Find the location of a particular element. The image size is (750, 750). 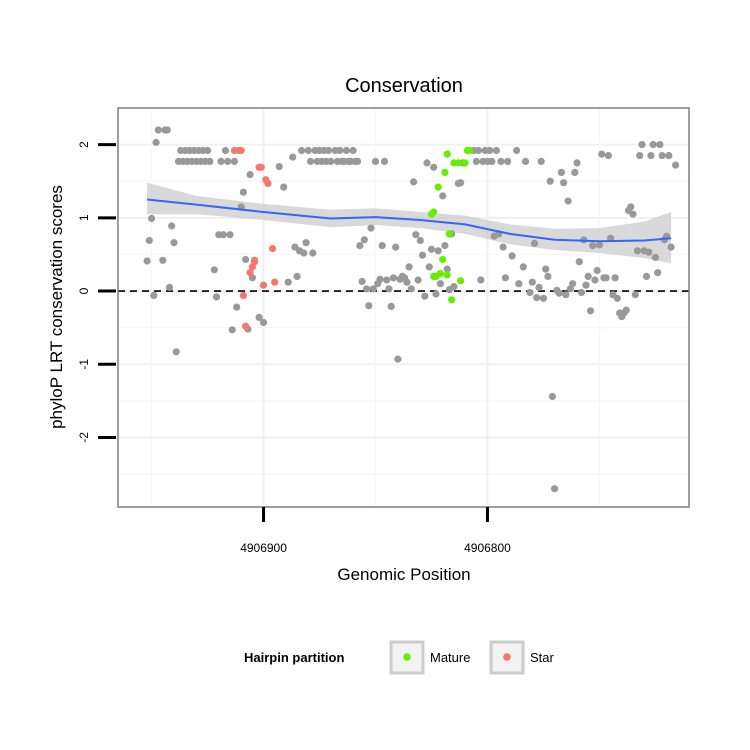

x-tick-label: 4906900 is located at coordinates (263, 548).